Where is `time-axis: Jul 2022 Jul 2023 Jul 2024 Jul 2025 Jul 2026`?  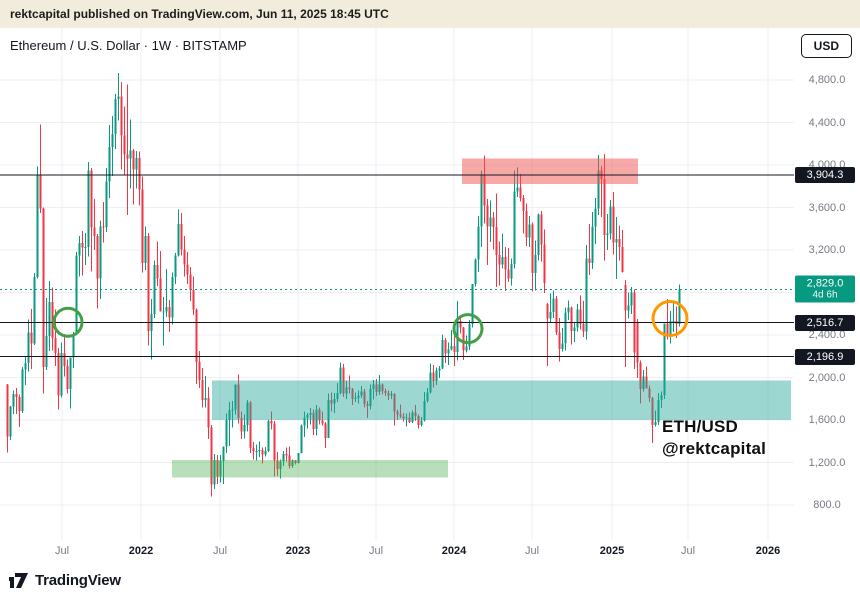
time-axis: Jul 2022 Jul 2023 Jul 2024 Jul 2025 Jul 2026 is located at coordinates (397, 551).